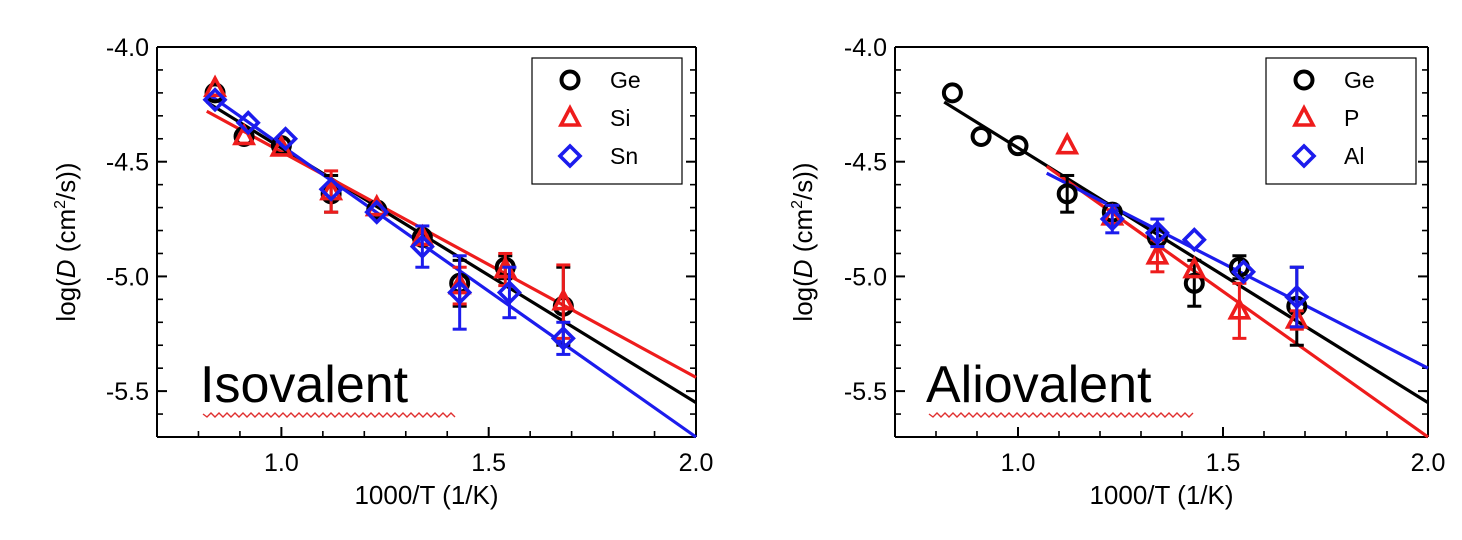 The image size is (1462, 540). Describe the element at coordinates (624, 156) in the screenshot. I see `legend-label-sn: Sn` at that location.